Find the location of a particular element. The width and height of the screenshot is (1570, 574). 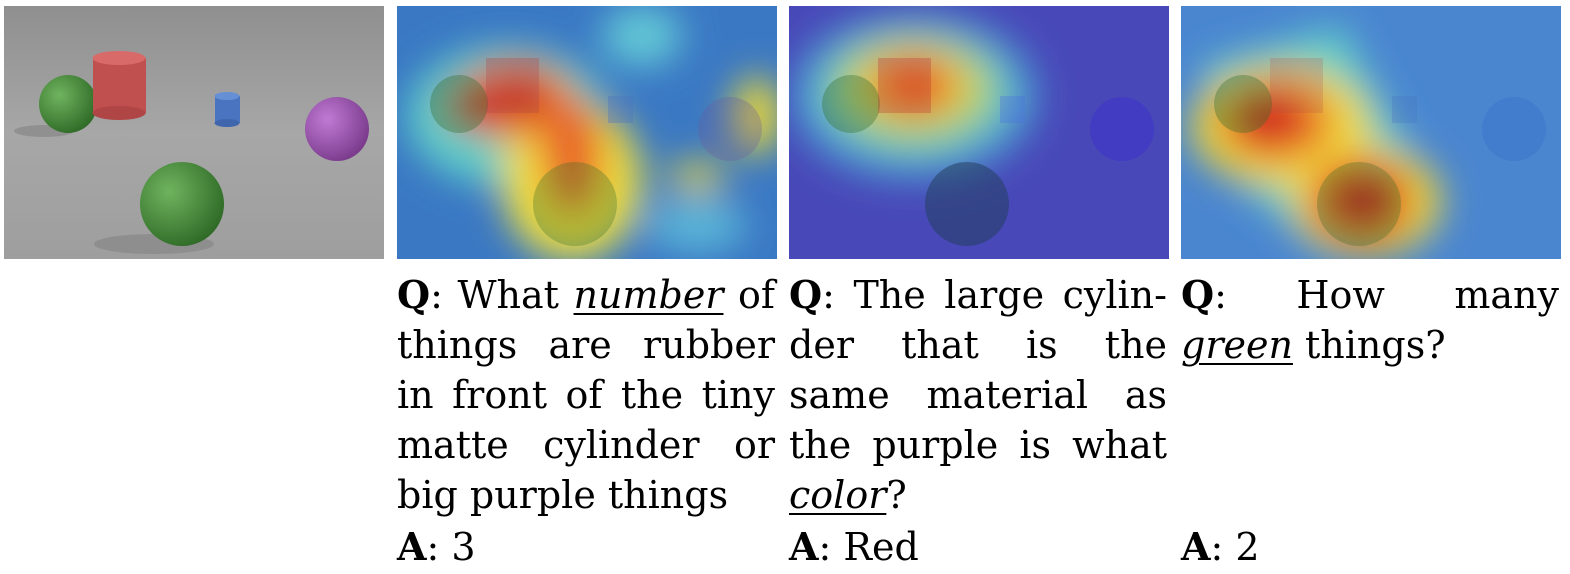

answer-1: A: 3 is located at coordinates (436, 546).